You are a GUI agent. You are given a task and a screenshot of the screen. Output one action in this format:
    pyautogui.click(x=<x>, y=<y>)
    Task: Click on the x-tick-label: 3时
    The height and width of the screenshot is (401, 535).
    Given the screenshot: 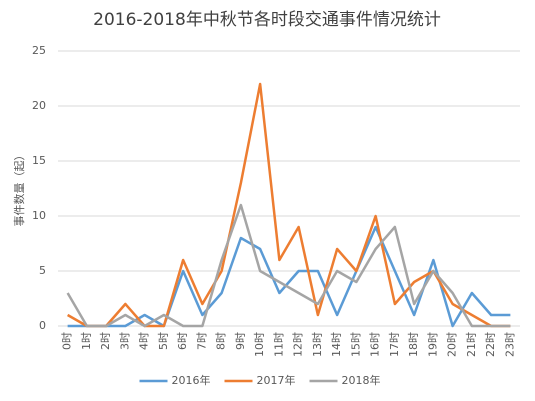 What is the action you would take?
    pyautogui.click(x=124, y=341)
    